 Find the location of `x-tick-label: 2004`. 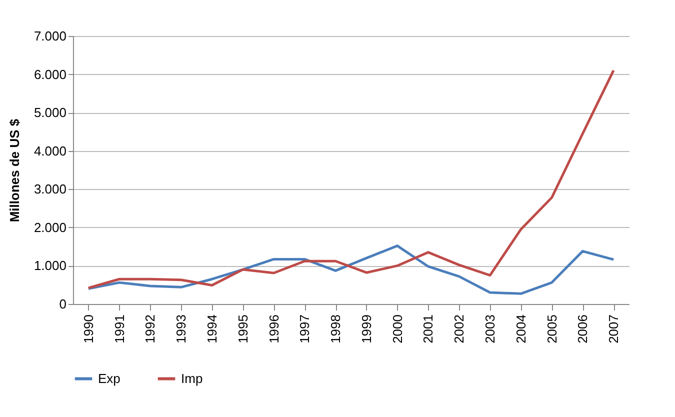

x-tick-label: 2004 is located at coordinates (520, 329).